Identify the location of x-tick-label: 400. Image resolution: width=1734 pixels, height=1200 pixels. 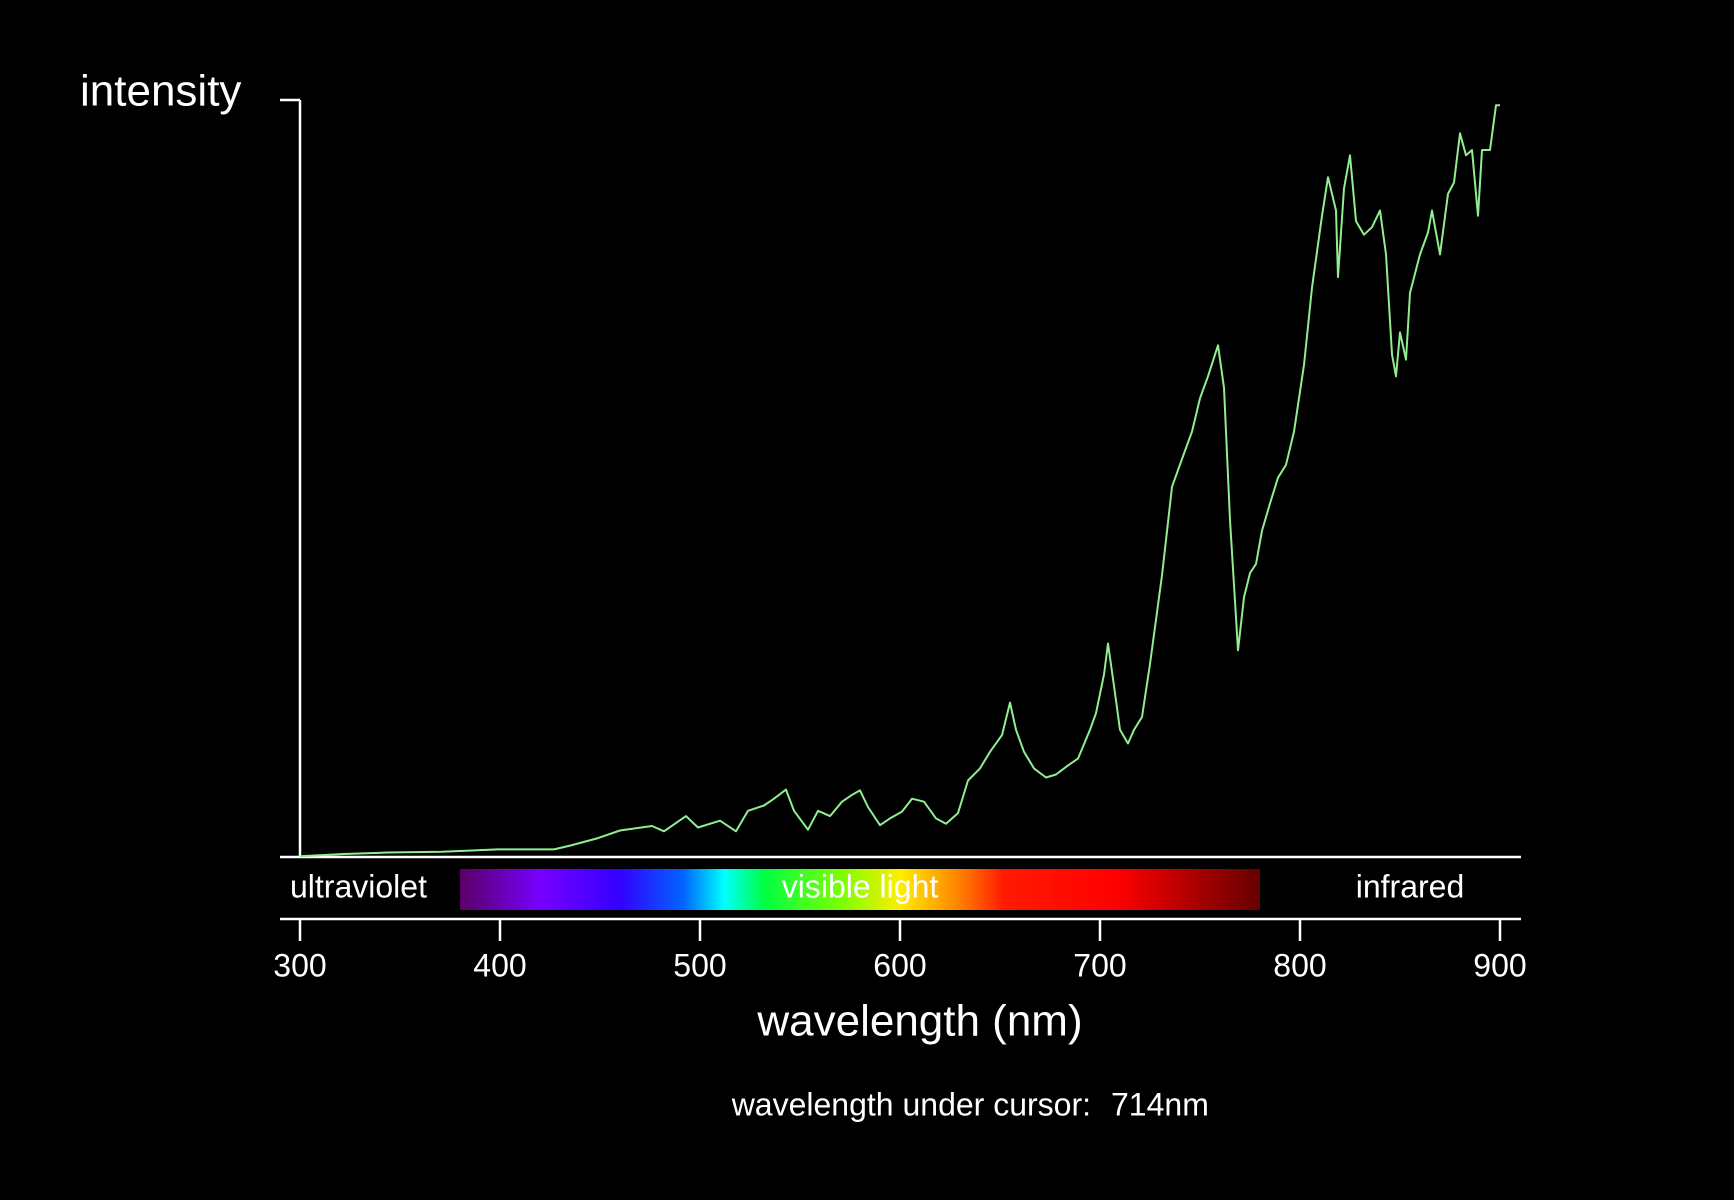
(499, 965).